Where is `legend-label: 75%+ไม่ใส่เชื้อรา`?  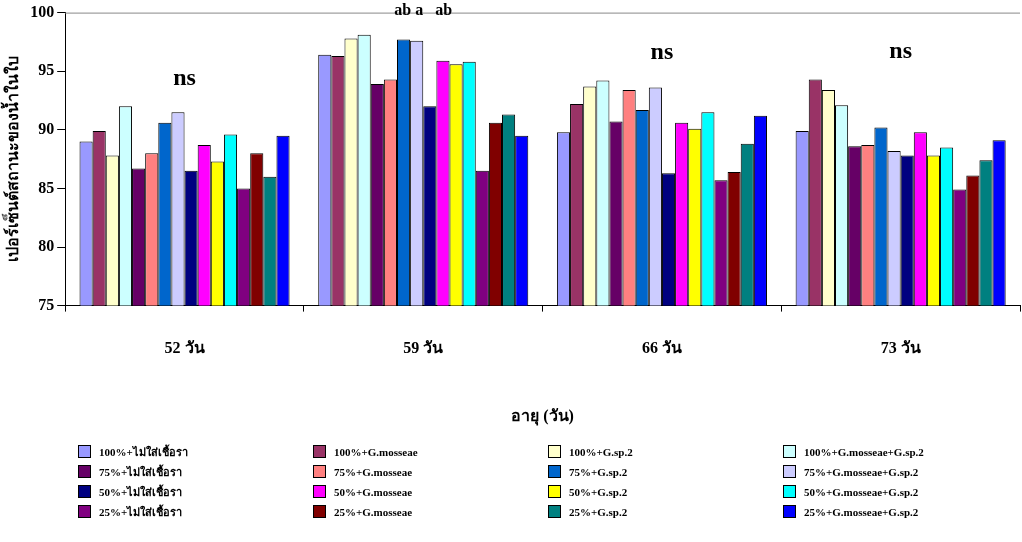
legend-label: 75%+ไม่ใส่เชื้อรา is located at coordinates (141, 471).